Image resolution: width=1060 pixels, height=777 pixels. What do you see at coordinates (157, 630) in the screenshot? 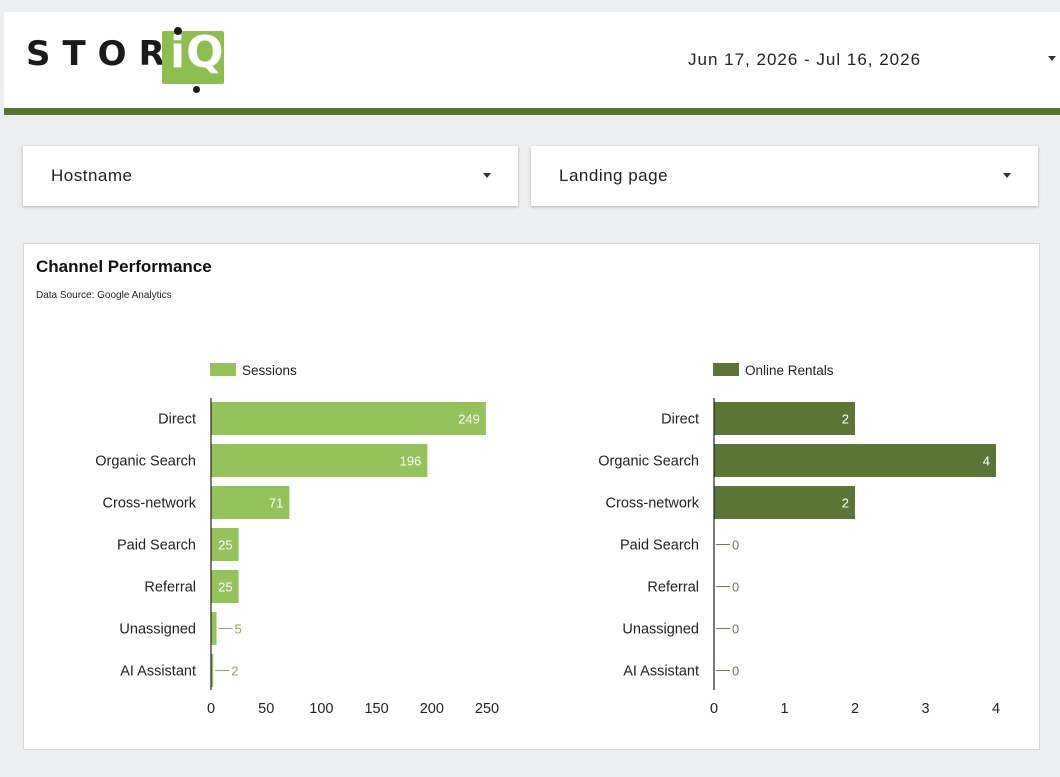
I see `sessions-category-label: Unassigned` at bounding box center [157, 630].